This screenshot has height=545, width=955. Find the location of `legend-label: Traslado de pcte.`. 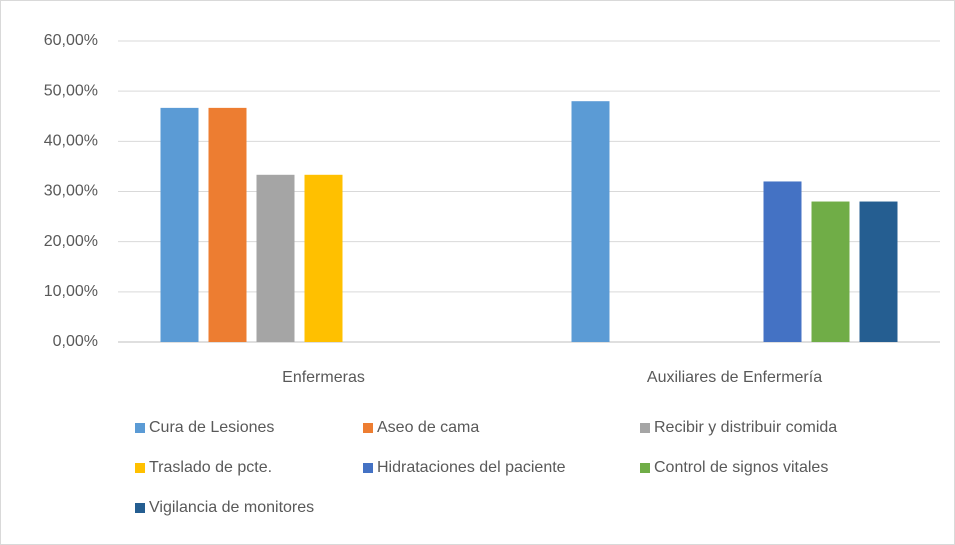

legend-label: Traslado de pcte. is located at coordinates (210, 467).